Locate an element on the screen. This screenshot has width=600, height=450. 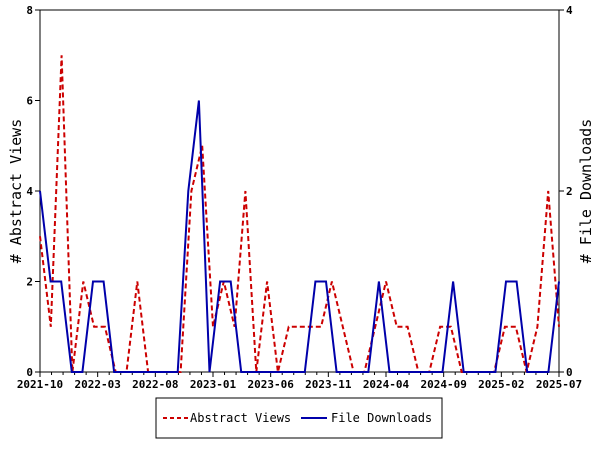
legend: Abstract Views File Downloads is located at coordinates (299, 418).